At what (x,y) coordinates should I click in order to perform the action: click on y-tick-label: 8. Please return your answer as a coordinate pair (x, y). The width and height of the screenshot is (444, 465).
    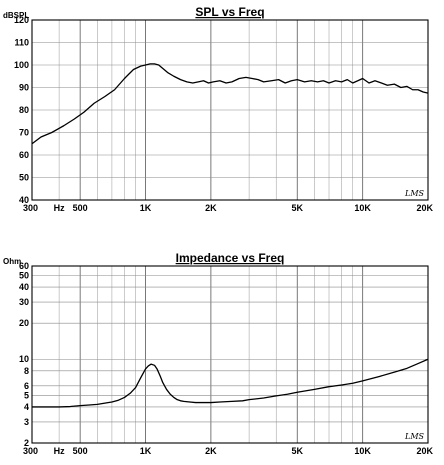
    Looking at the image, I should click on (26, 371).